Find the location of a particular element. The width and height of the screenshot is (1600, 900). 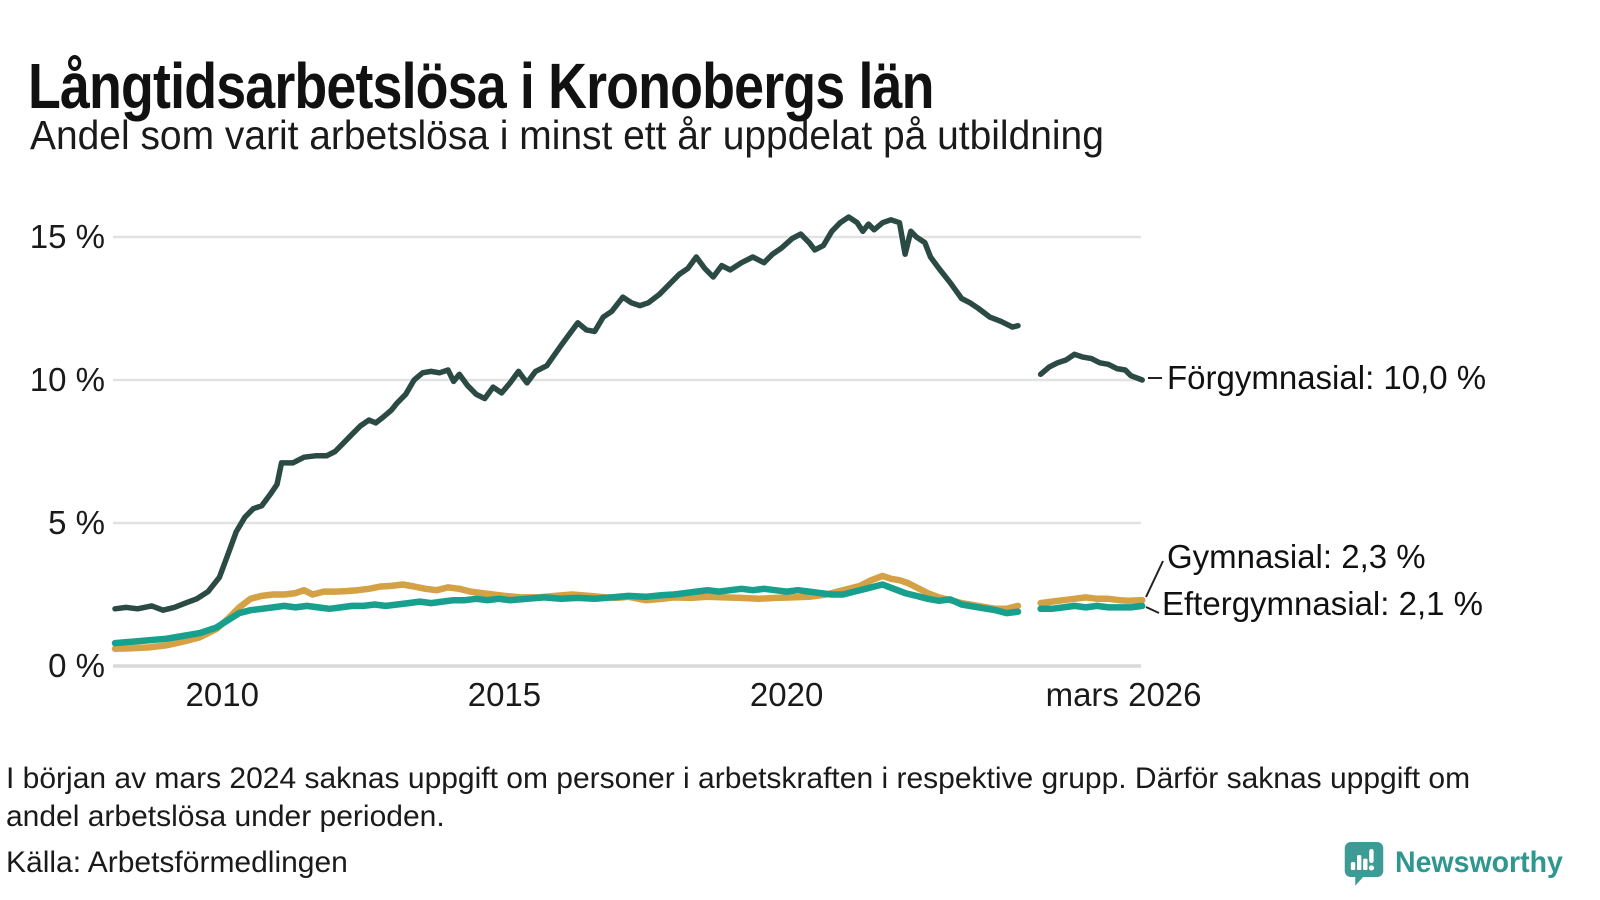

y-axis-tick-label: 15 % is located at coordinates (67, 236).